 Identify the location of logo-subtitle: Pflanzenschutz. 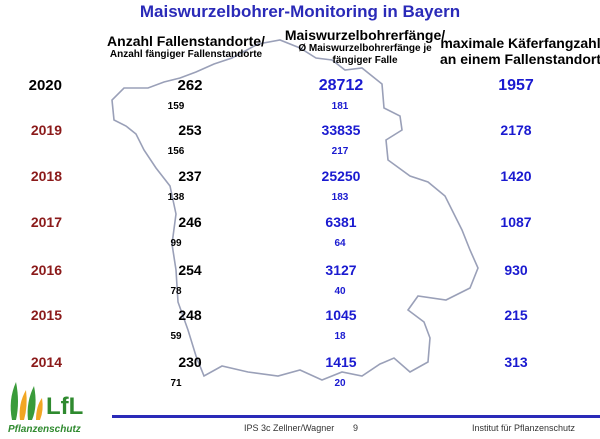
(44, 429).